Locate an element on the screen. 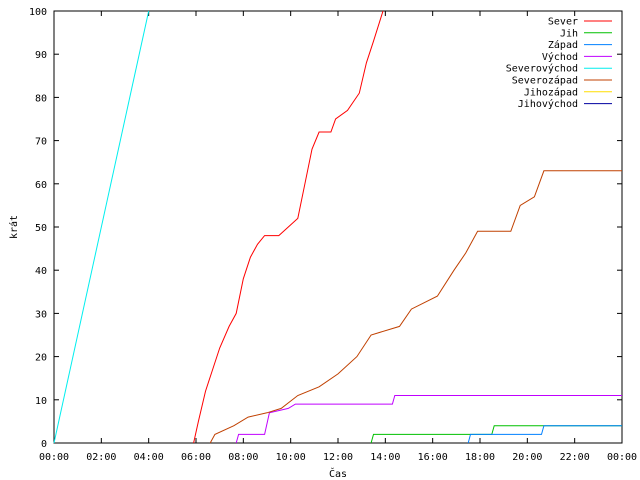 The image size is (640, 480). y-tick-label: 40 is located at coordinates (41, 271).